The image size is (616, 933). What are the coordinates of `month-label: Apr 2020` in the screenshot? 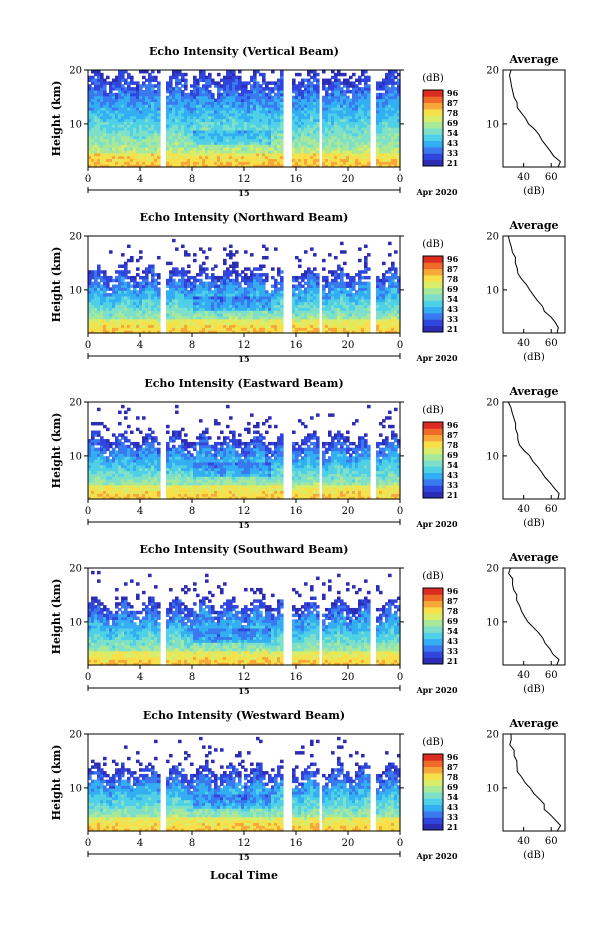 It's located at (436, 192).